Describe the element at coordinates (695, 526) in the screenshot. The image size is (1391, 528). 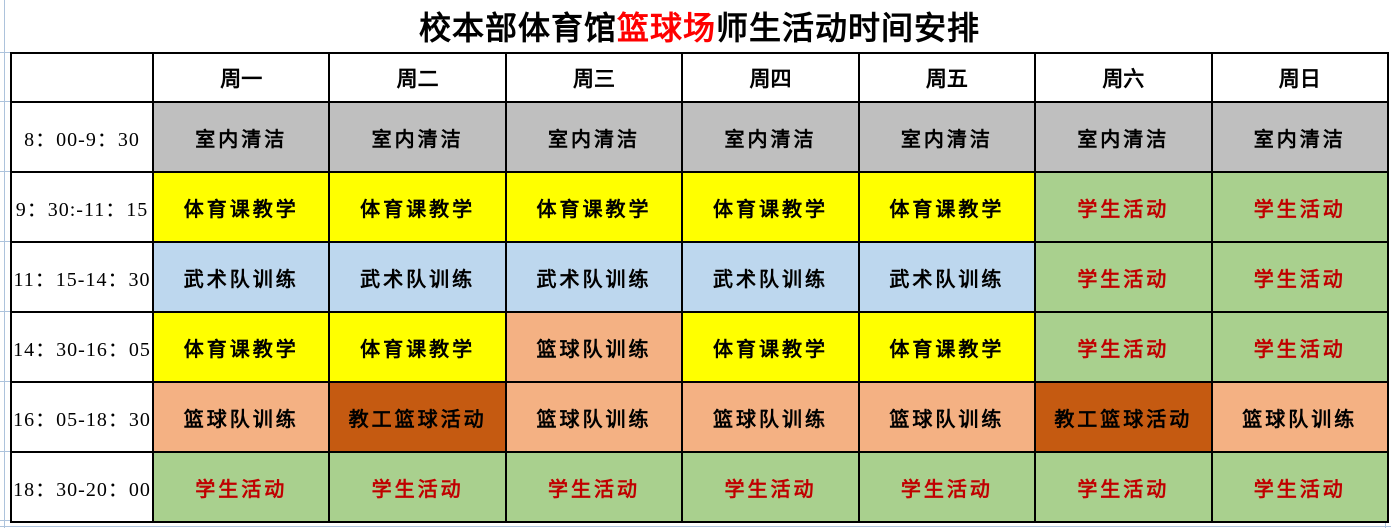
I see `gridline-bottom` at that location.